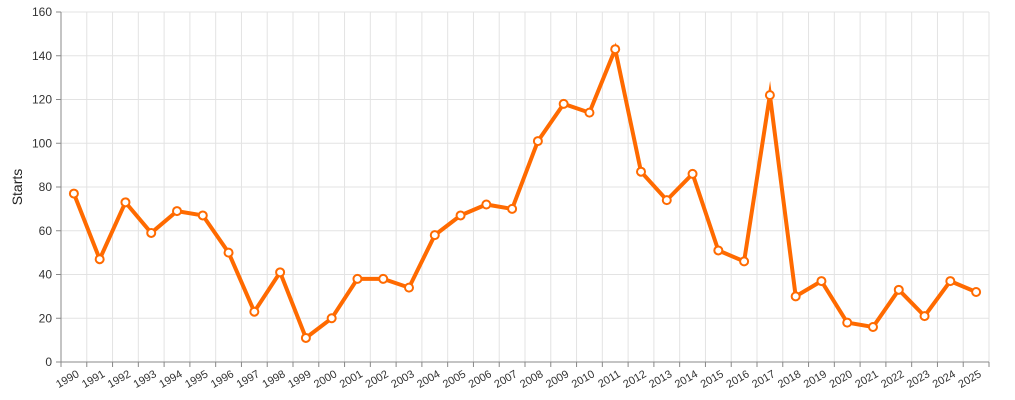 The height and width of the screenshot is (400, 1015). Describe the element at coordinates (609, 379) in the screenshot. I see `x-tick-label: 2011` at that location.